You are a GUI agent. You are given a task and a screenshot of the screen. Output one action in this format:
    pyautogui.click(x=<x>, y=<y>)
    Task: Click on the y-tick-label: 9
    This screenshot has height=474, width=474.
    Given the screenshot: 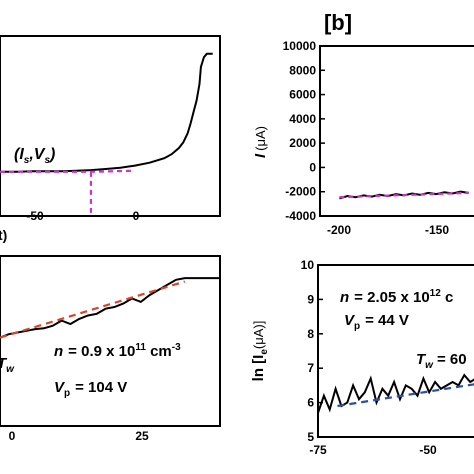 What is the action you would take?
    pyautogui.click(x=310, y=299)
    